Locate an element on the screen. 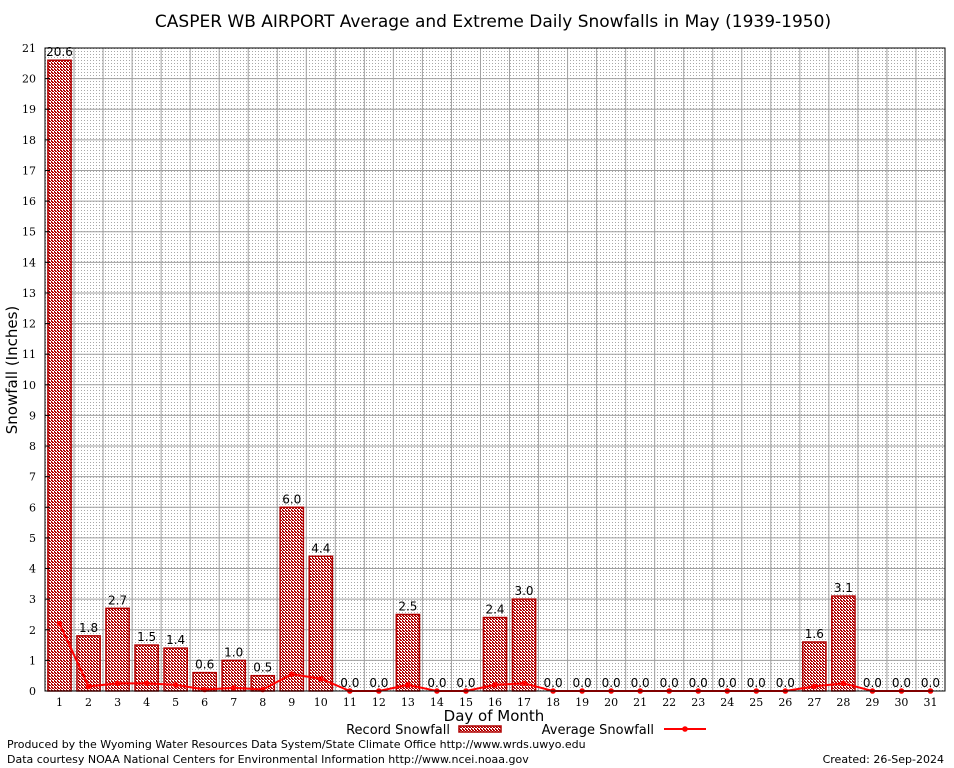 Image resolution: width=954 pixels, height=768 pixels. y-tick-label: 16 is located at coordinates (29, 201).